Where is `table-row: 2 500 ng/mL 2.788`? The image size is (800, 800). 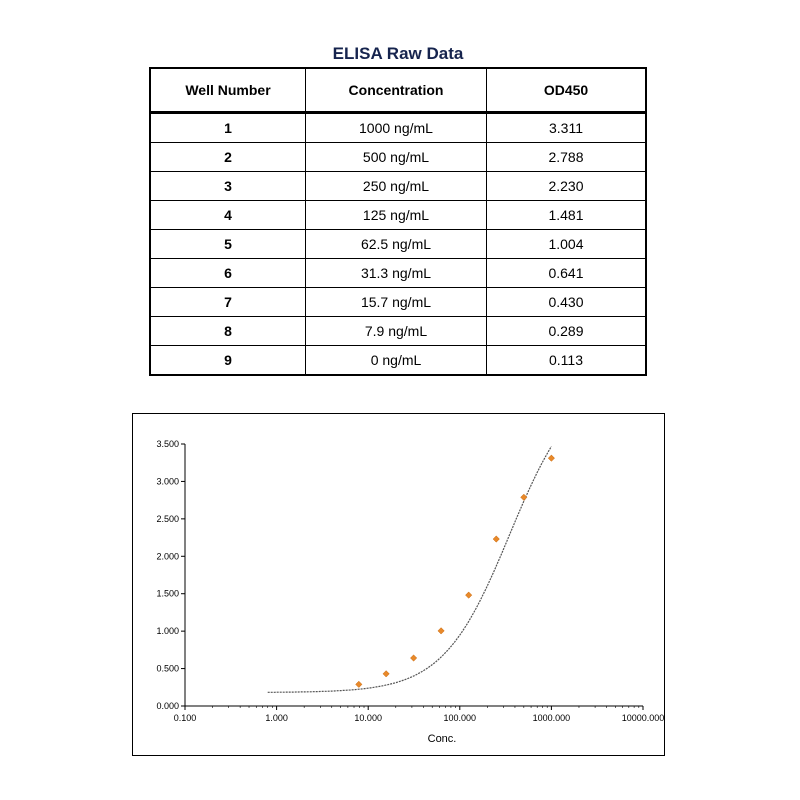
table-row: 2 500 ng/mL 2.788 is located at coordinates (398, 157).